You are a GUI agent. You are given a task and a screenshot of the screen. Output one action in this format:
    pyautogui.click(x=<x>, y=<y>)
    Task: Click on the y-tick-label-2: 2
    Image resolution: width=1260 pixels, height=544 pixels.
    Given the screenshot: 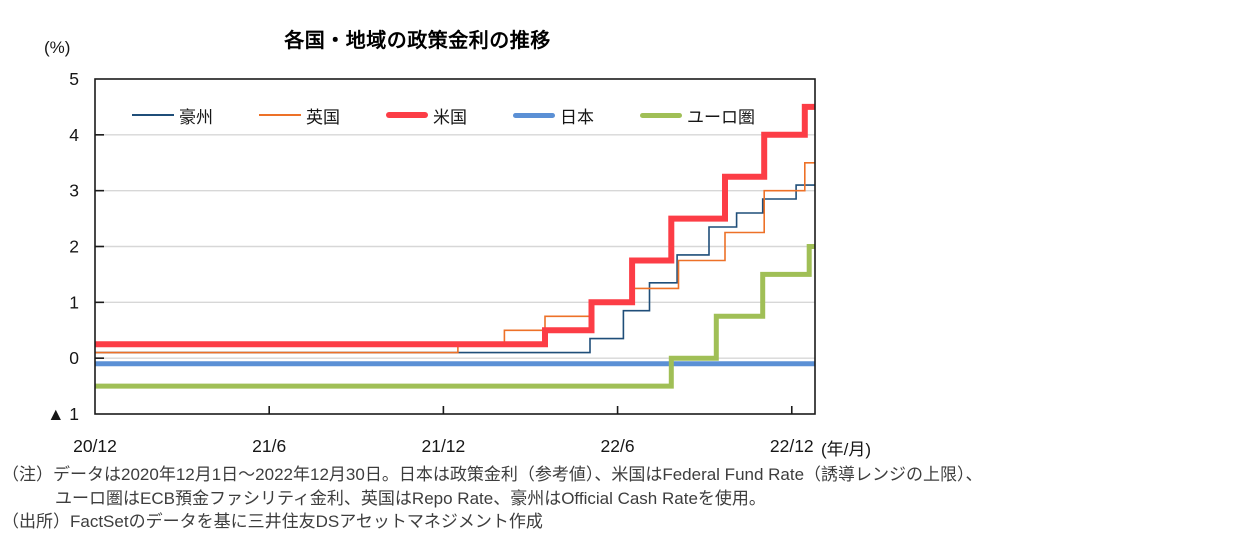 What is the action you would take?
    pyautogui.click(x=74, y=247)
    